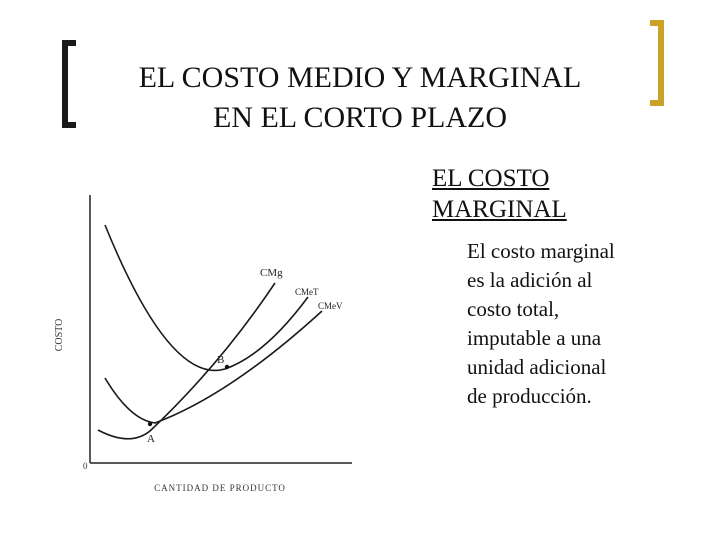  What do you see at coordinates (529, 396) in the screenshot?
I see `definition-line: de producción.` at bounding box center [529, 396].